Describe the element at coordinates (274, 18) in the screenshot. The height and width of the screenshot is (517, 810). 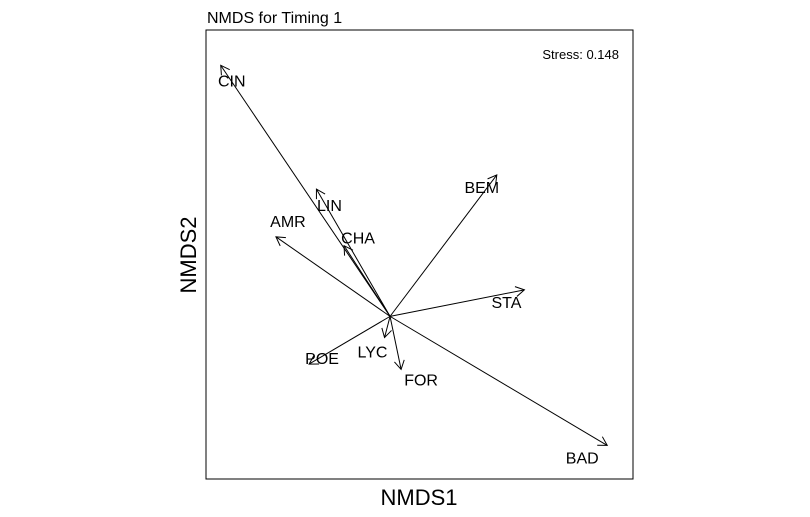
I see `chart-title: NMDS for Timing 1` at that location.